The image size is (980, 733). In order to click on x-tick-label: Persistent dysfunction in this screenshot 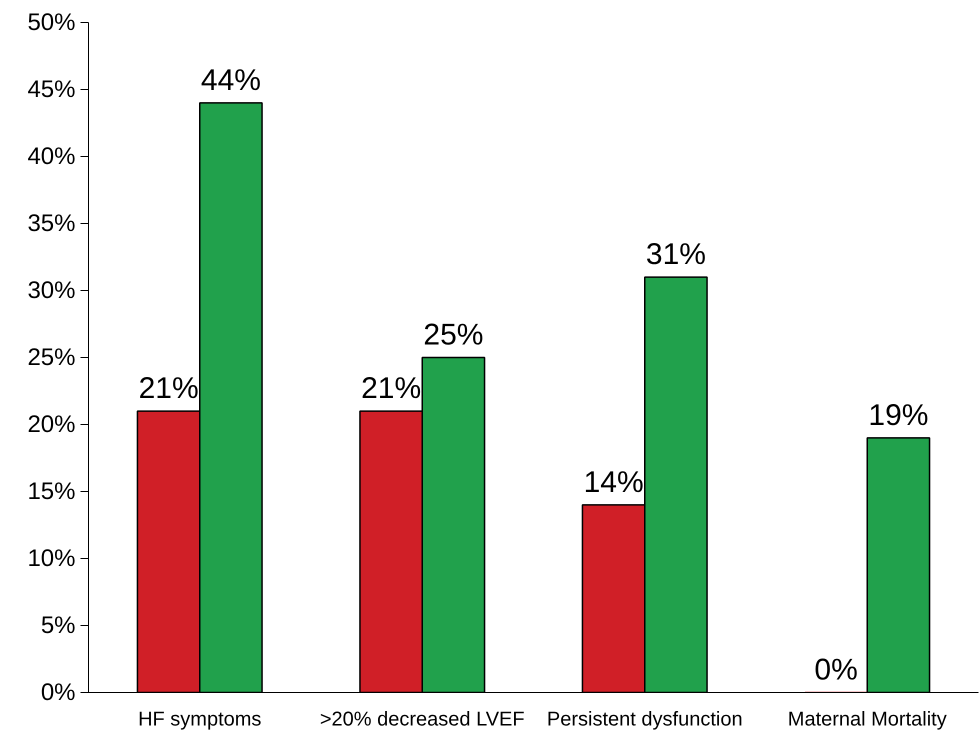, I will do `click(644, 719)`.